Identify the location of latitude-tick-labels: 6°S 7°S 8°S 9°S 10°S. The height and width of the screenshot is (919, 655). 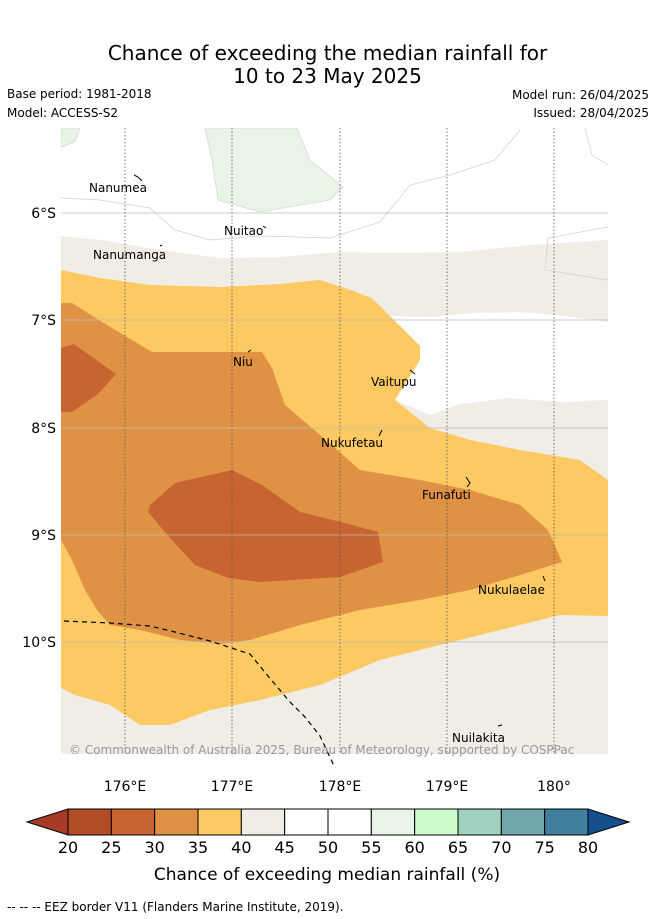
(39, 428).